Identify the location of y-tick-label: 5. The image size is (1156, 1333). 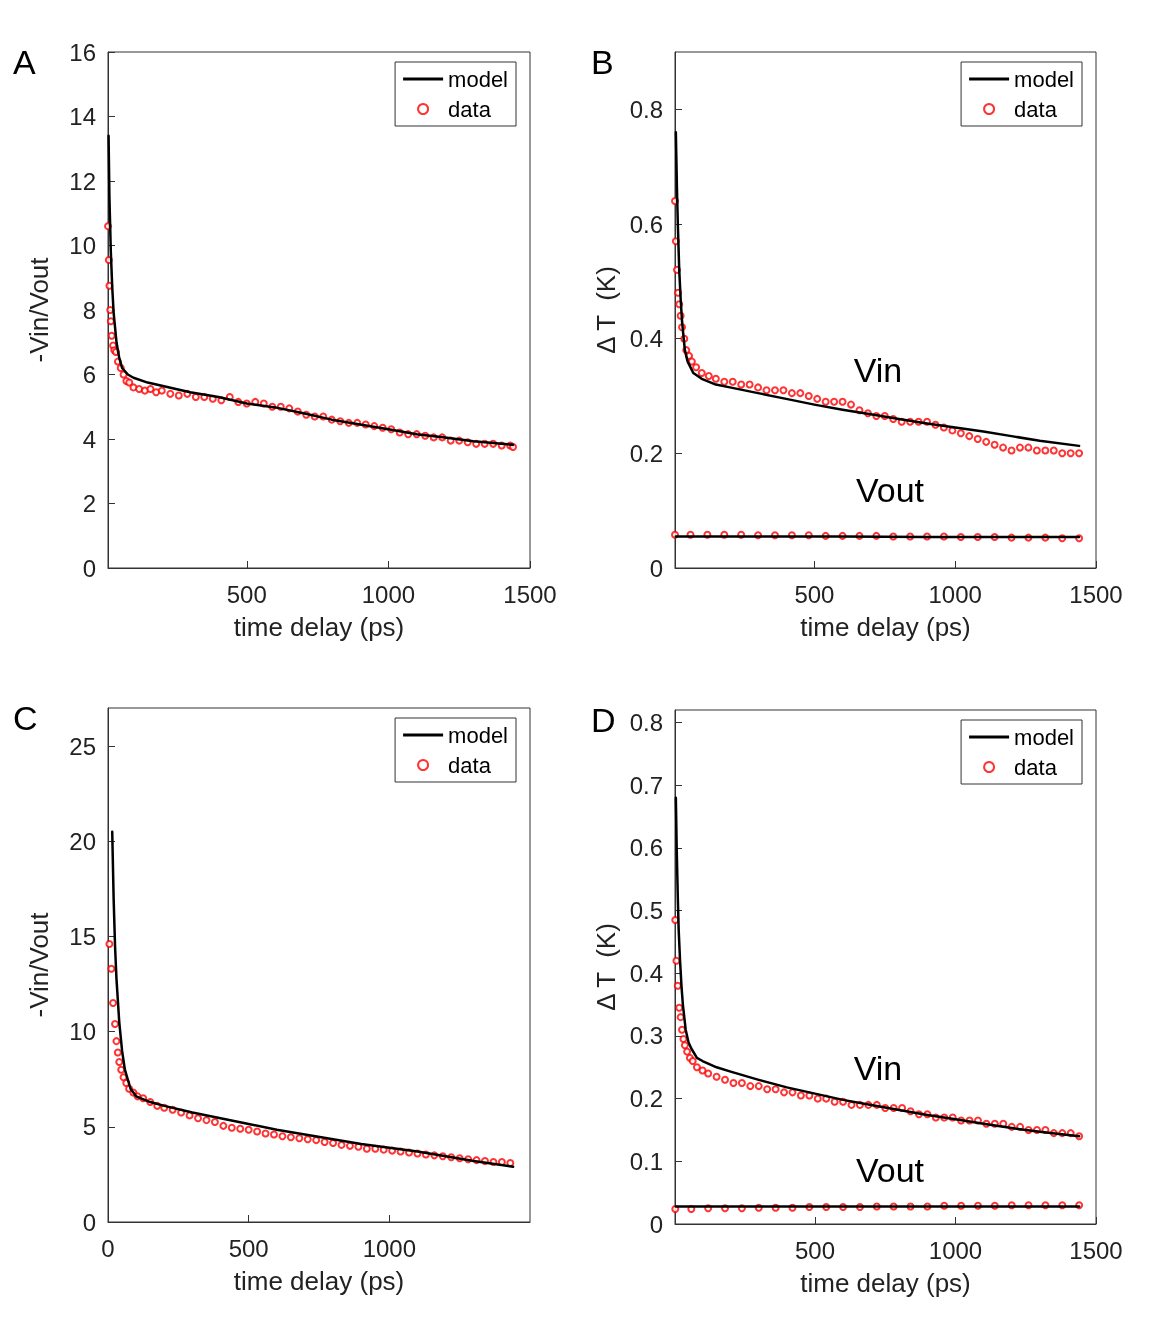
(89, 1127).